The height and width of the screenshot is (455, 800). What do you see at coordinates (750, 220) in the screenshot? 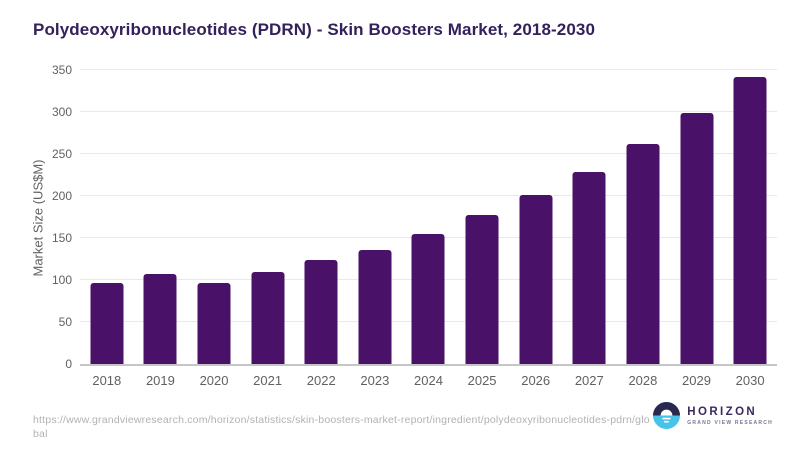
I see `bar-2030` at bounding box center [750, 220].